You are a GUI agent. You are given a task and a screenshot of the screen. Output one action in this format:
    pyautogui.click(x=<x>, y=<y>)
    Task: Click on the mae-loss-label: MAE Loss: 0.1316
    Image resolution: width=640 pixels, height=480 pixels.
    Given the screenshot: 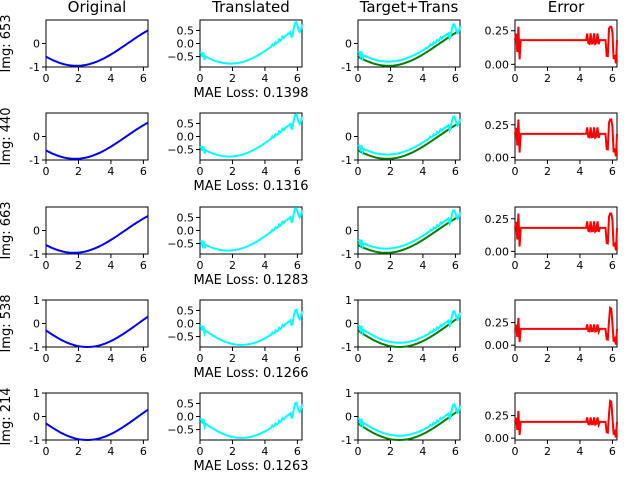 What is the action you would take?
    pyautogui.click(x=251, y=186)
    